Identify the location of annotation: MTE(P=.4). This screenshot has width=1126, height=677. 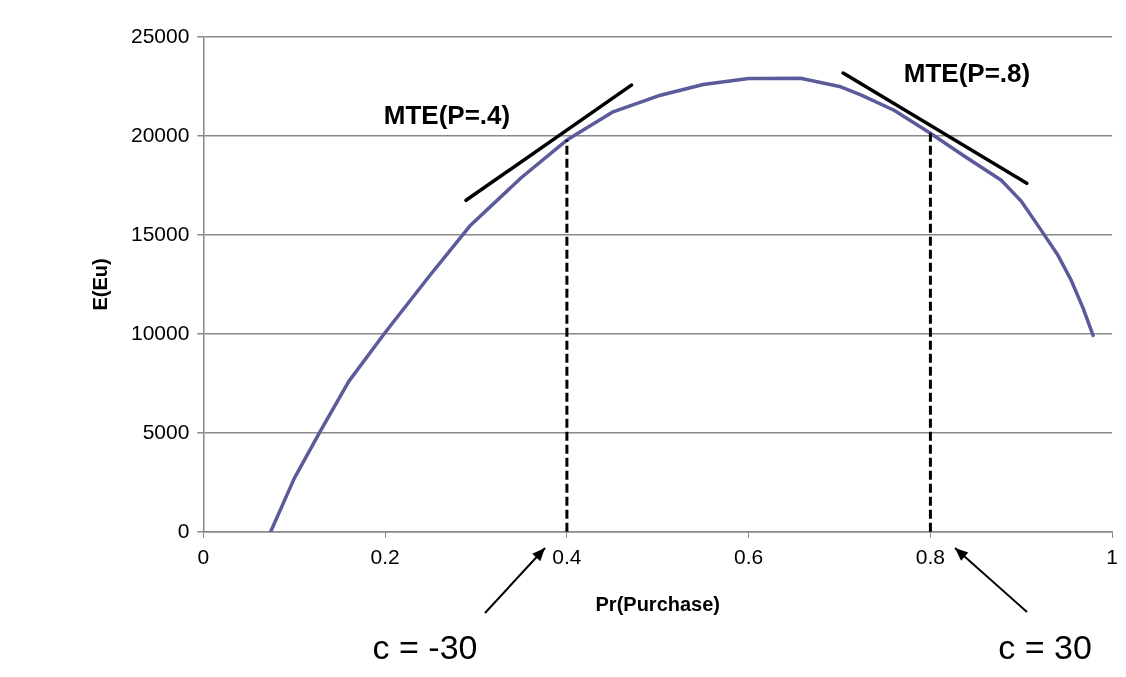
(447, 115).